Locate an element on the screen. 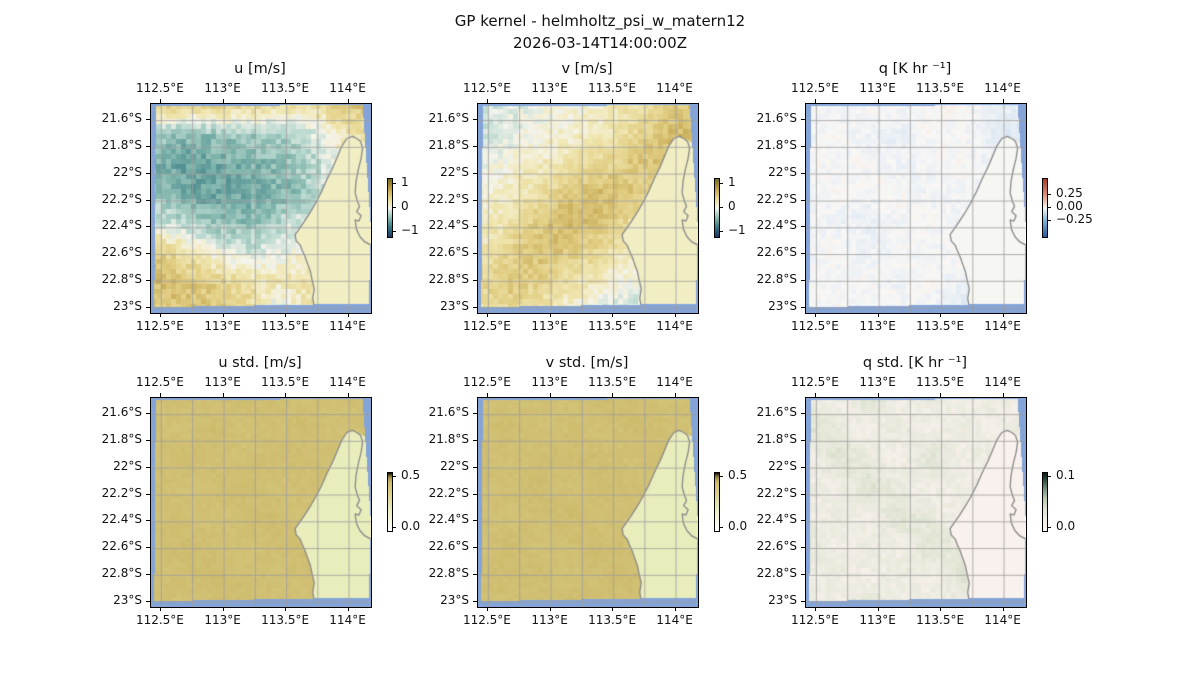 This screenshot has height=700, width=1200. colorbar: 0.1 0.0 is located at coordinates (1074, 500).